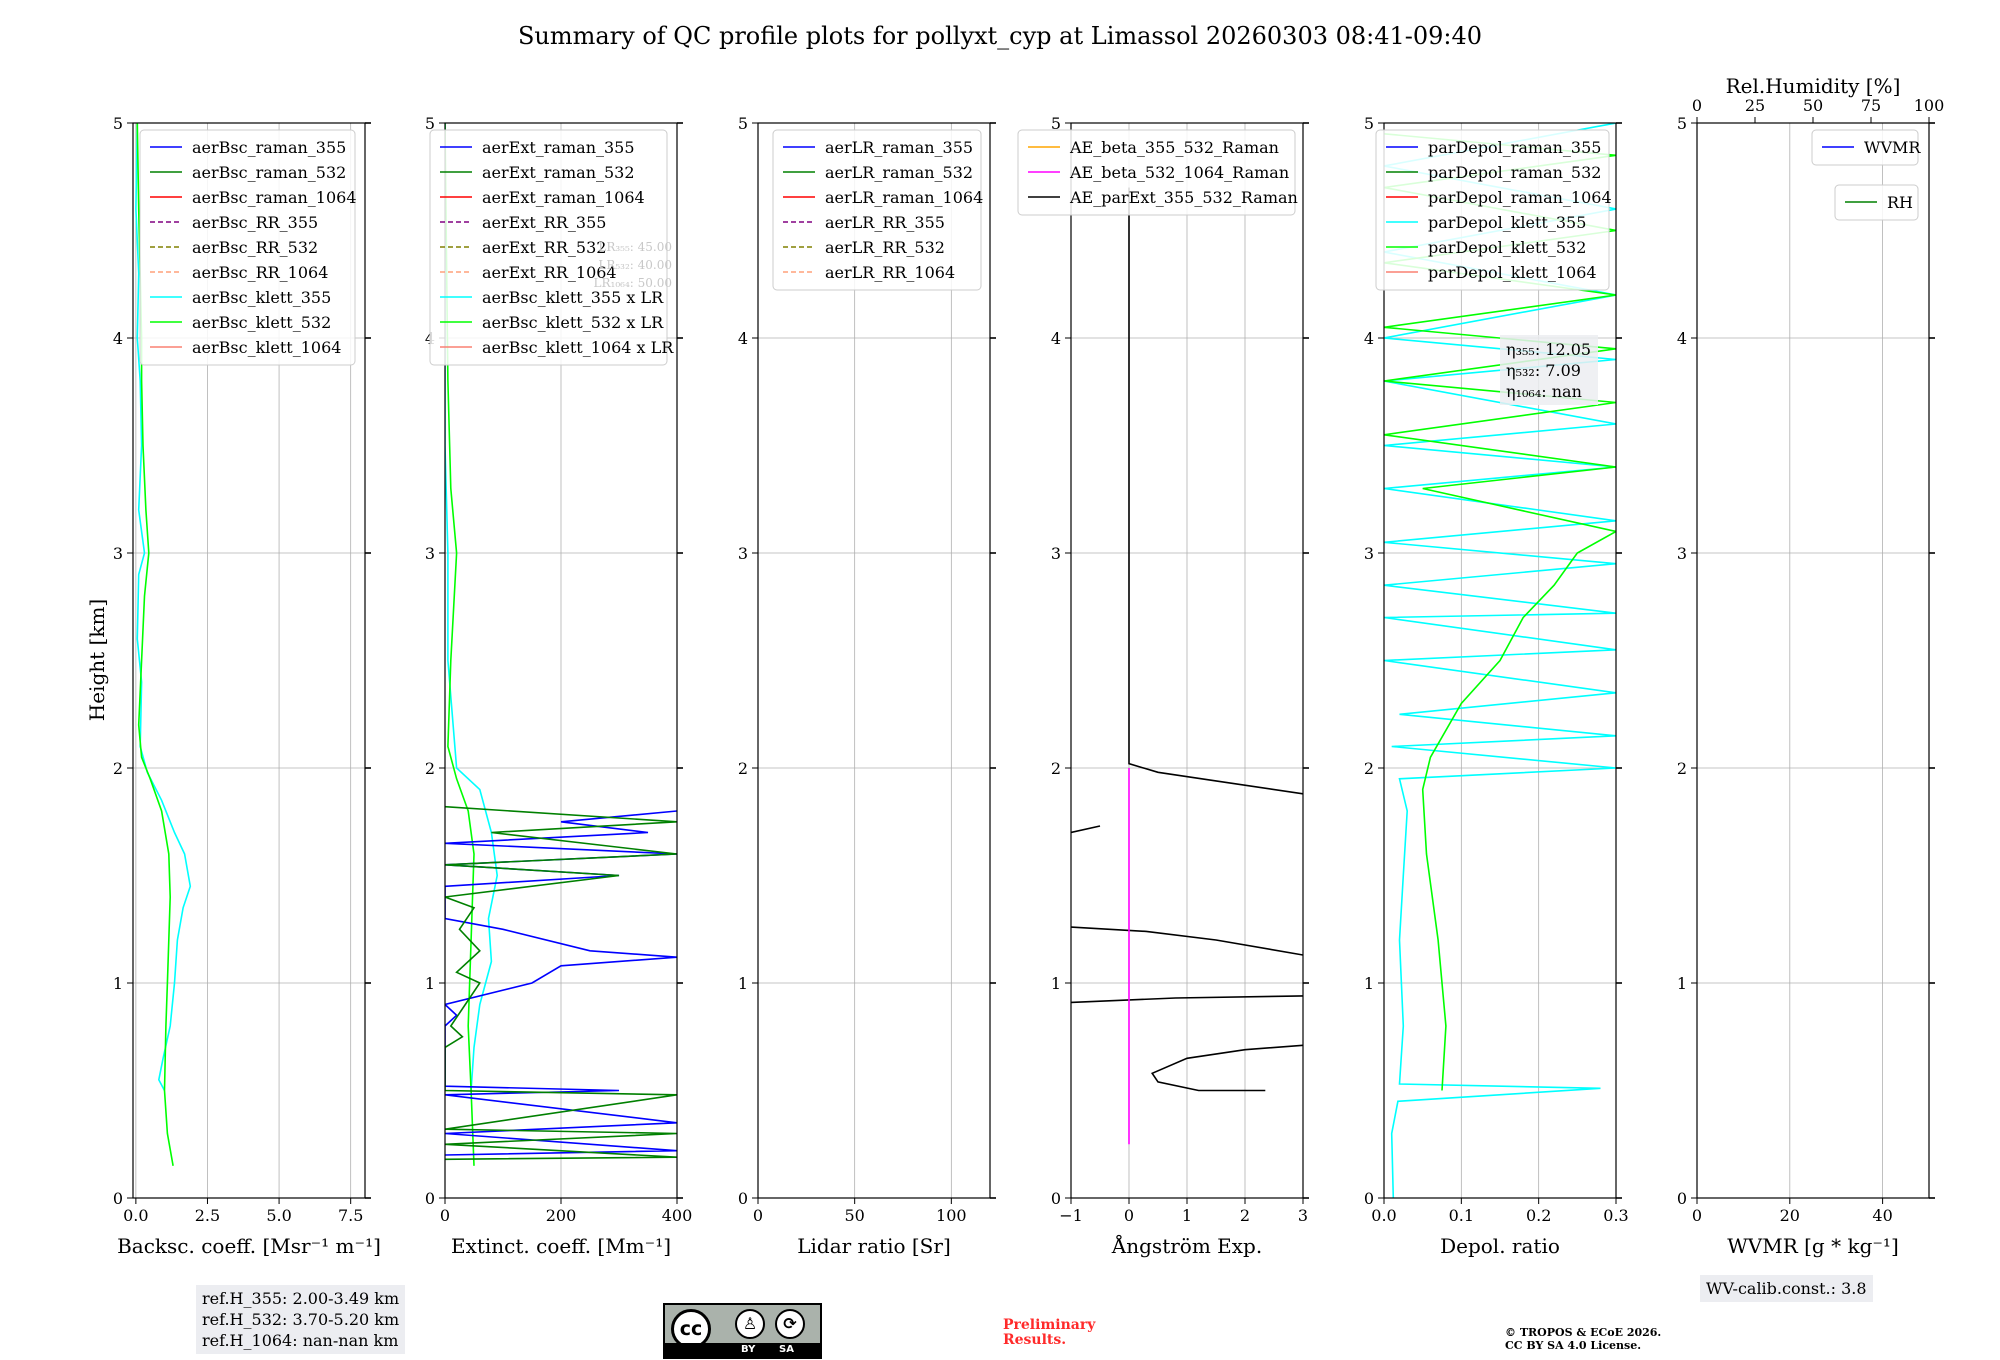 This screenshot has height=1360, width=2000. What do you see at coordinates (249, 660) in the screenshot?
I see `backscatter-axes-frame` at bounding box center [249, 660].